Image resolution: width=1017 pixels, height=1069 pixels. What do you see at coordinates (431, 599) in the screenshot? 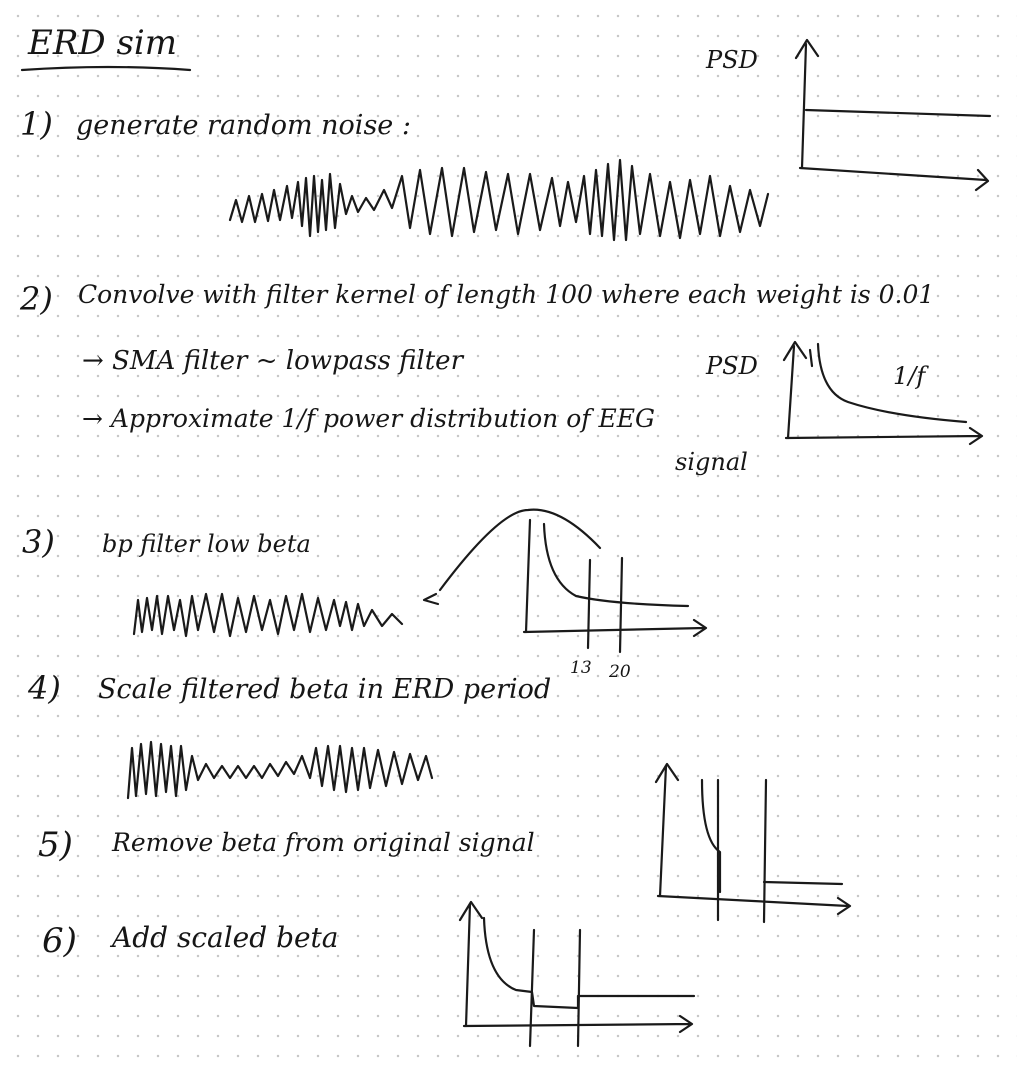
I see `arrow-to-spectrum-icon` at bounding box center [431, 599].